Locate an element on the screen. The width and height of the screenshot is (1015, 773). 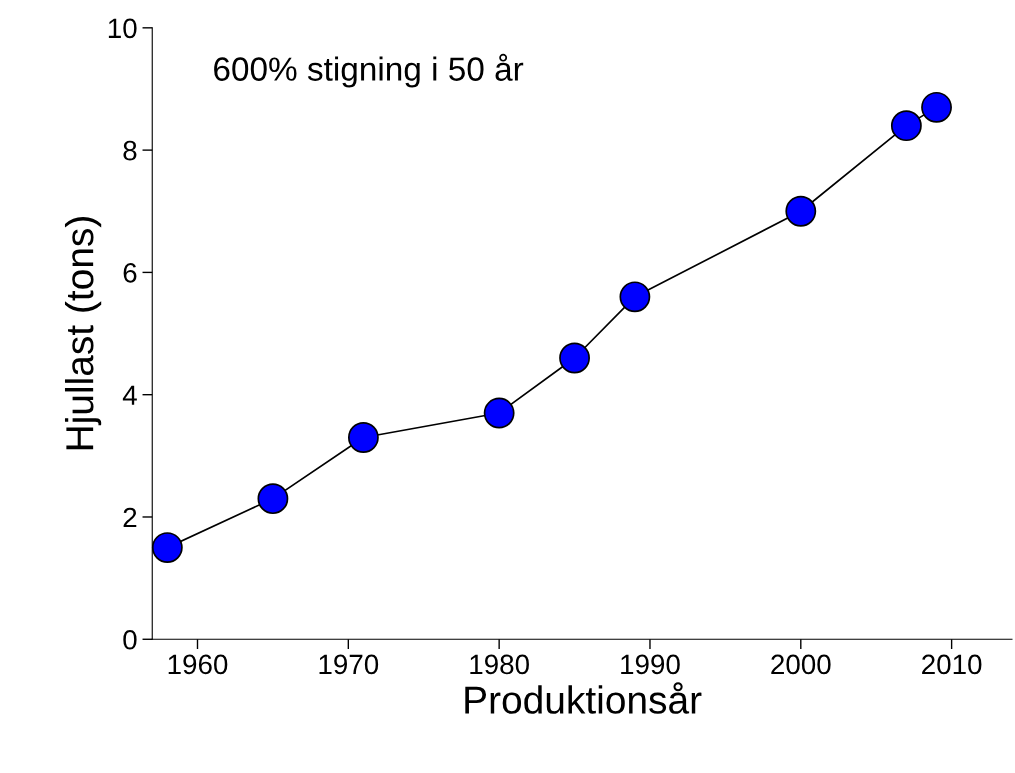
y-tick-label: 2 is located at coordinates (130, 517).